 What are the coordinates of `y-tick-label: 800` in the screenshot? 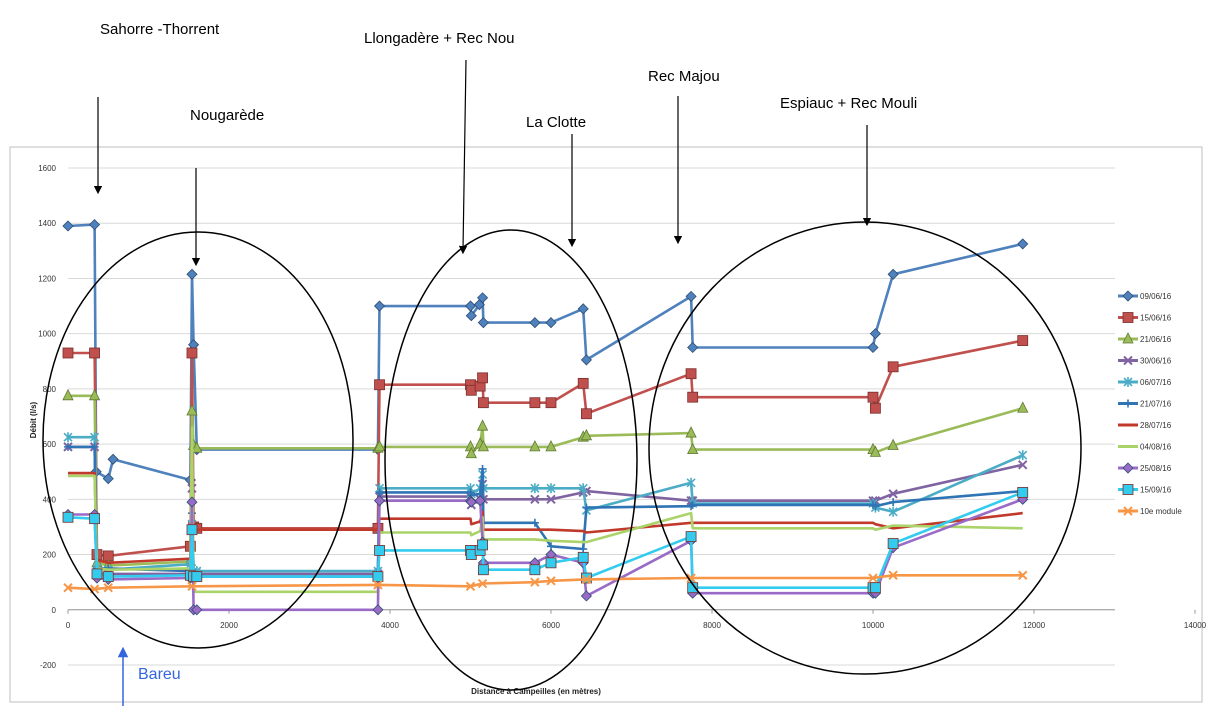 It's located at (50, 389).